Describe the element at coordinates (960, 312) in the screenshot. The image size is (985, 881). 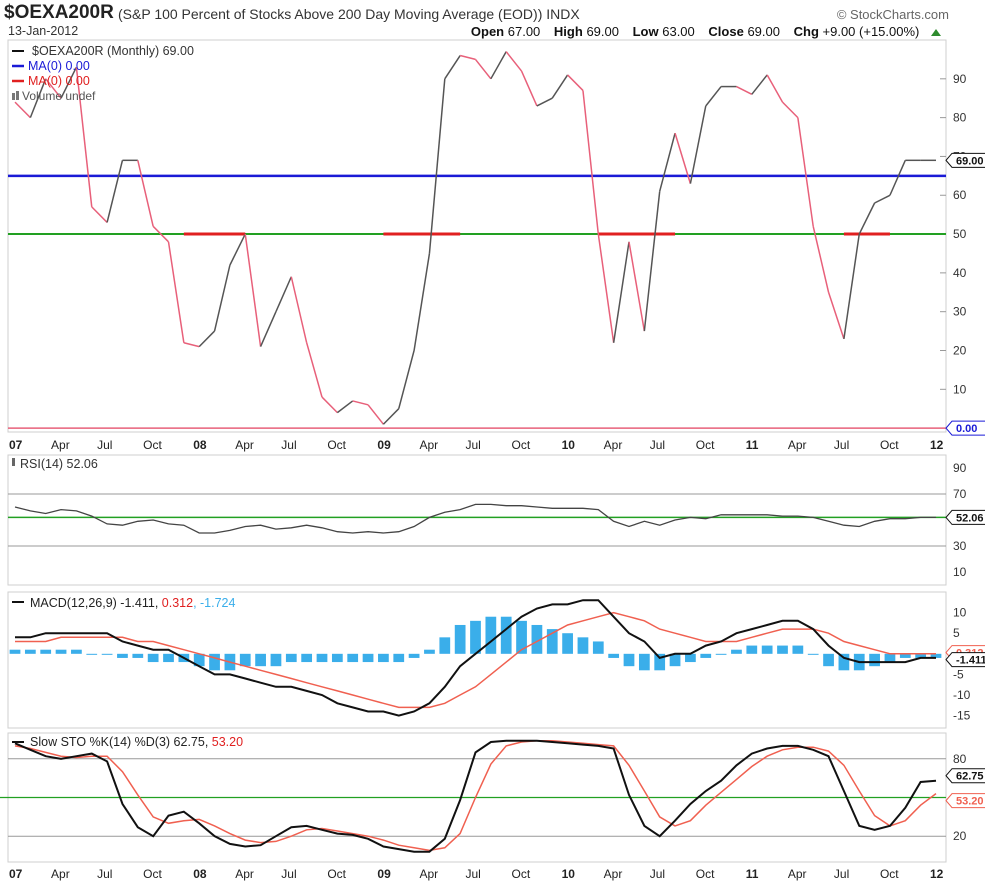
I see `price-y-tick-label: 30` at that location.